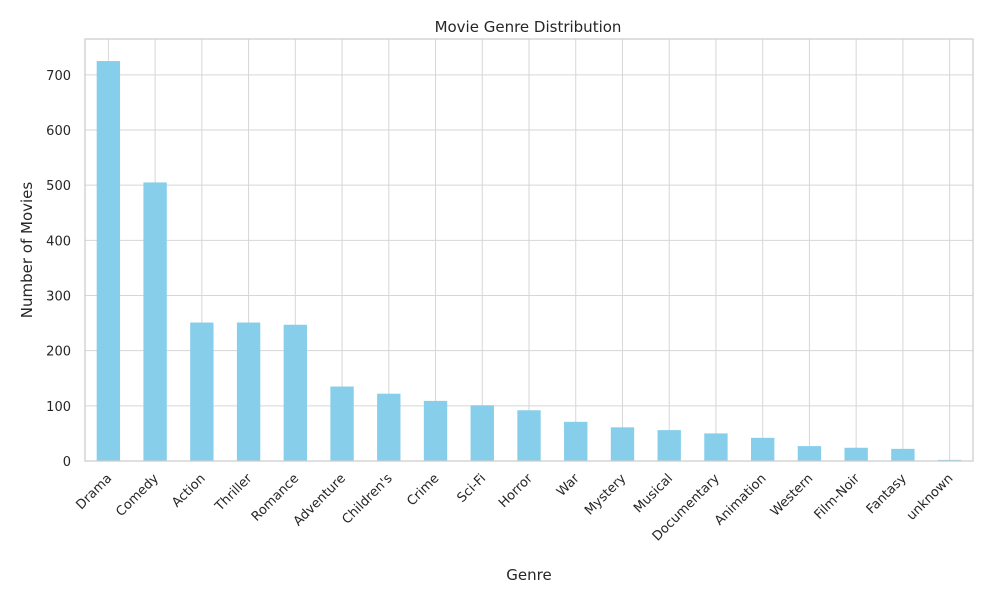 The image size is (1000, 600). What do you see at coordinates (605, 494) in the screenshot?
I see `x-tick-label: Mystery` at bounding box center [605, 494].